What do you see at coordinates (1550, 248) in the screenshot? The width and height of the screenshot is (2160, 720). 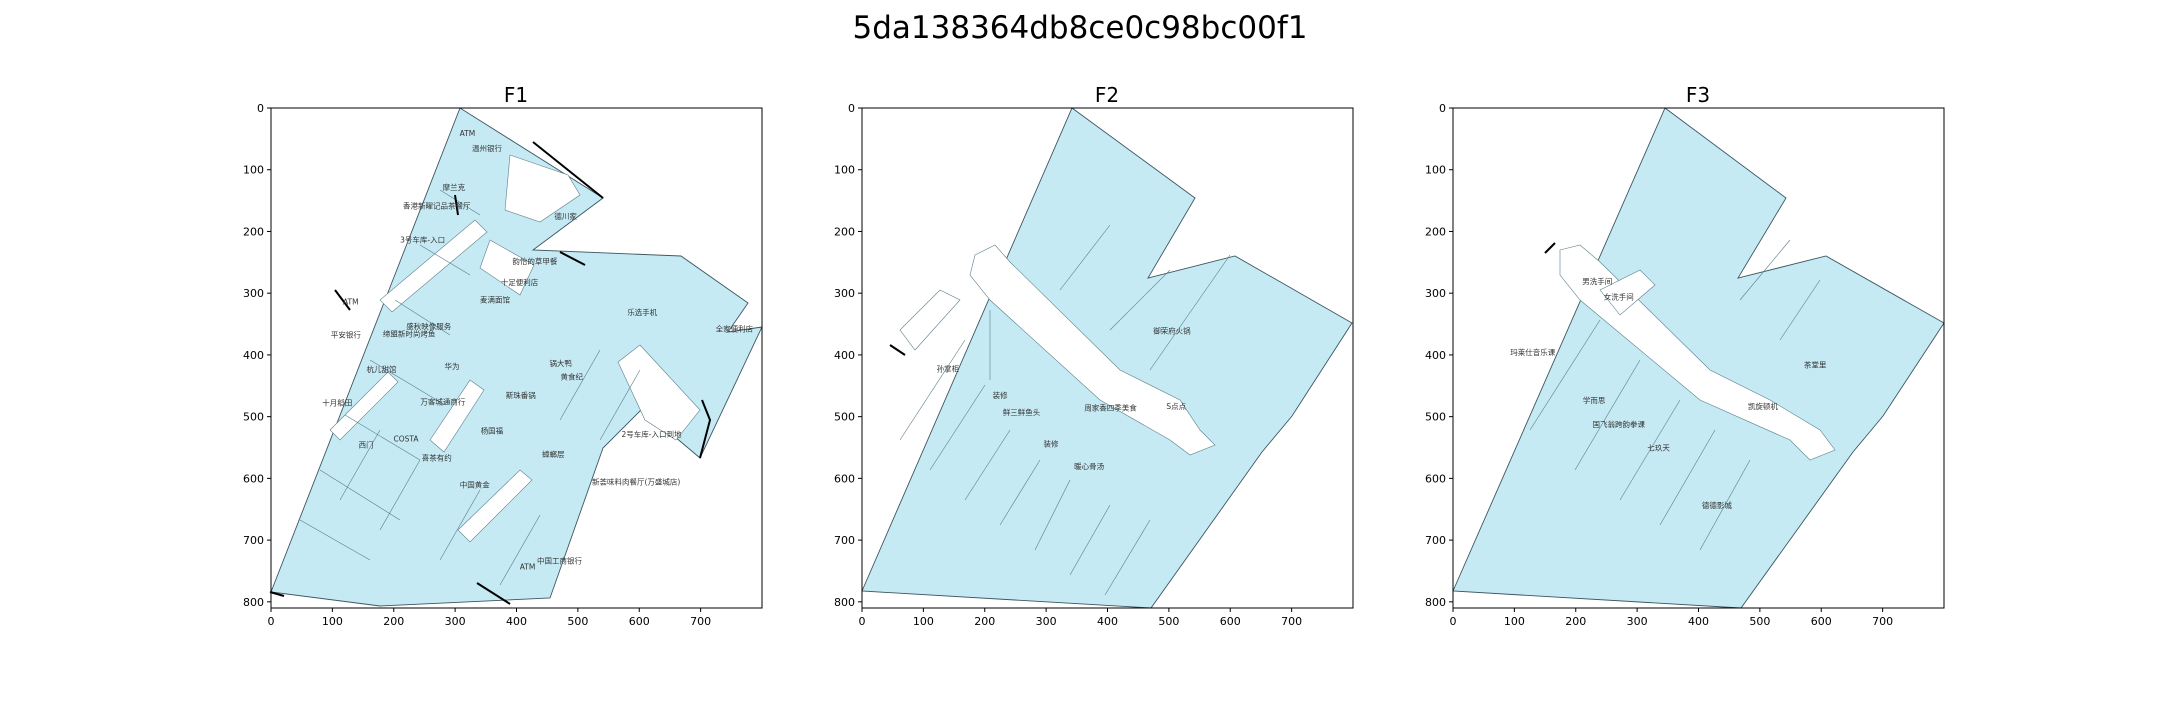 I see `floor-f3-walls` at bounding box center [1550, 248].